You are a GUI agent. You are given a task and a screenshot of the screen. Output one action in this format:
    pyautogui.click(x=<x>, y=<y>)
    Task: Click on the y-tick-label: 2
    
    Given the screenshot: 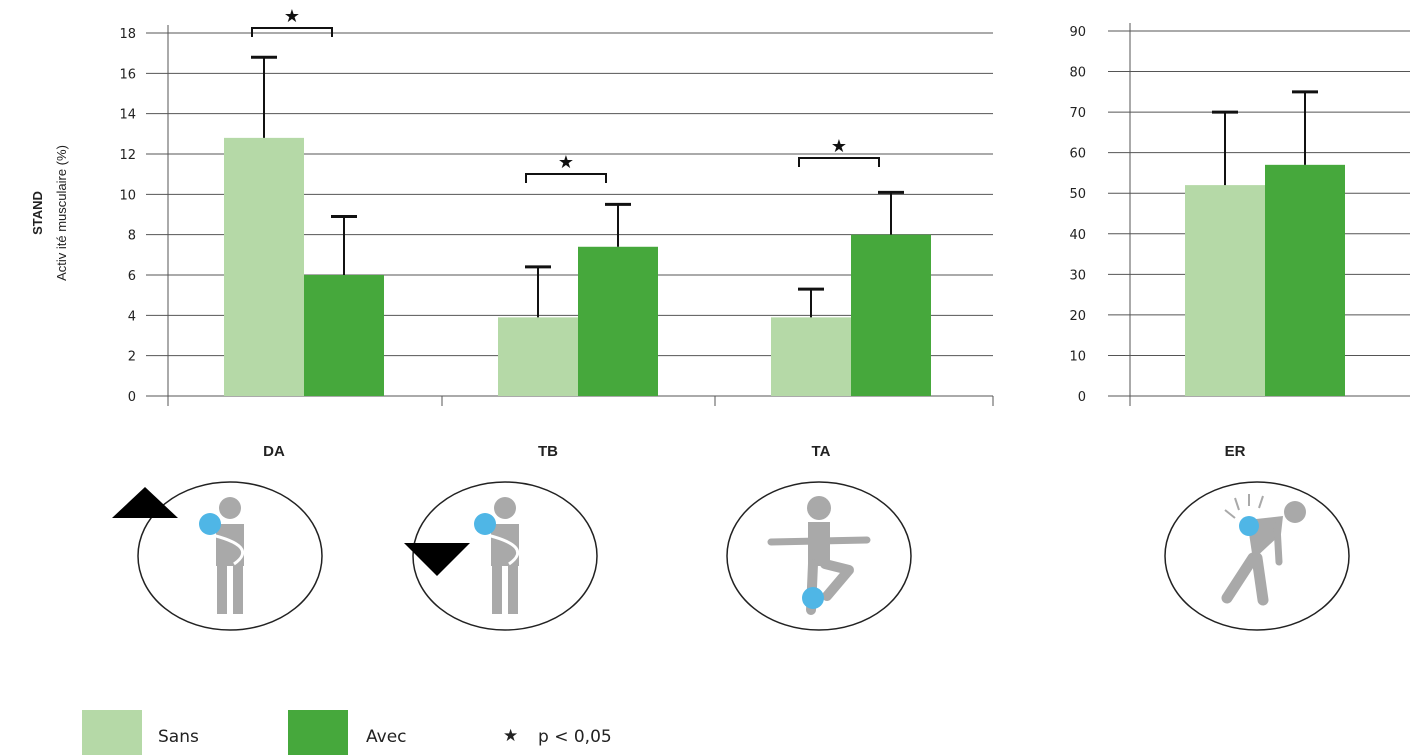 What is the action you would take?
    pyautogui.click(x=132, y=357)
    